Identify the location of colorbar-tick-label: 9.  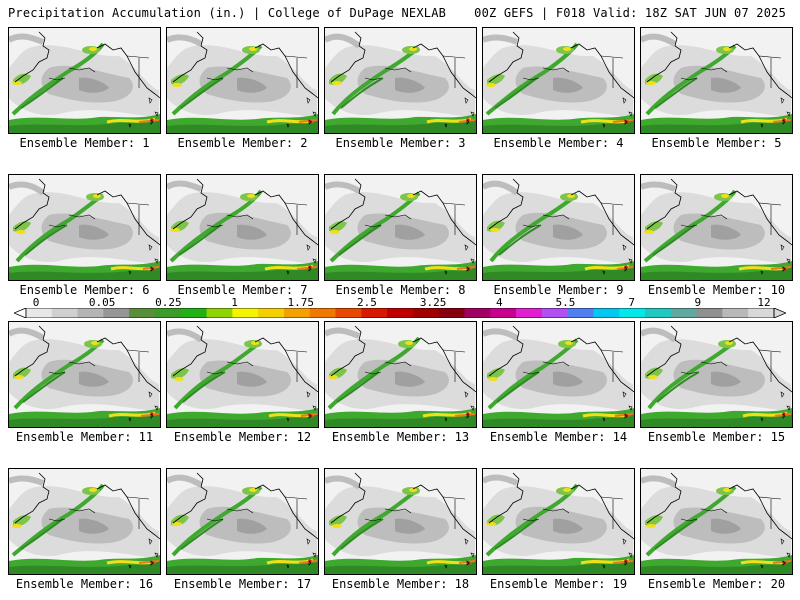
(698, 302).